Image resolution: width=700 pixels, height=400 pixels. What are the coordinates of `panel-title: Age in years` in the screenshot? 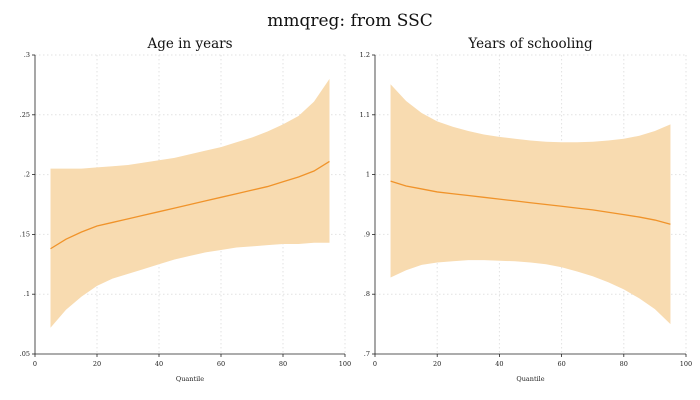 It's located at (189, 44).